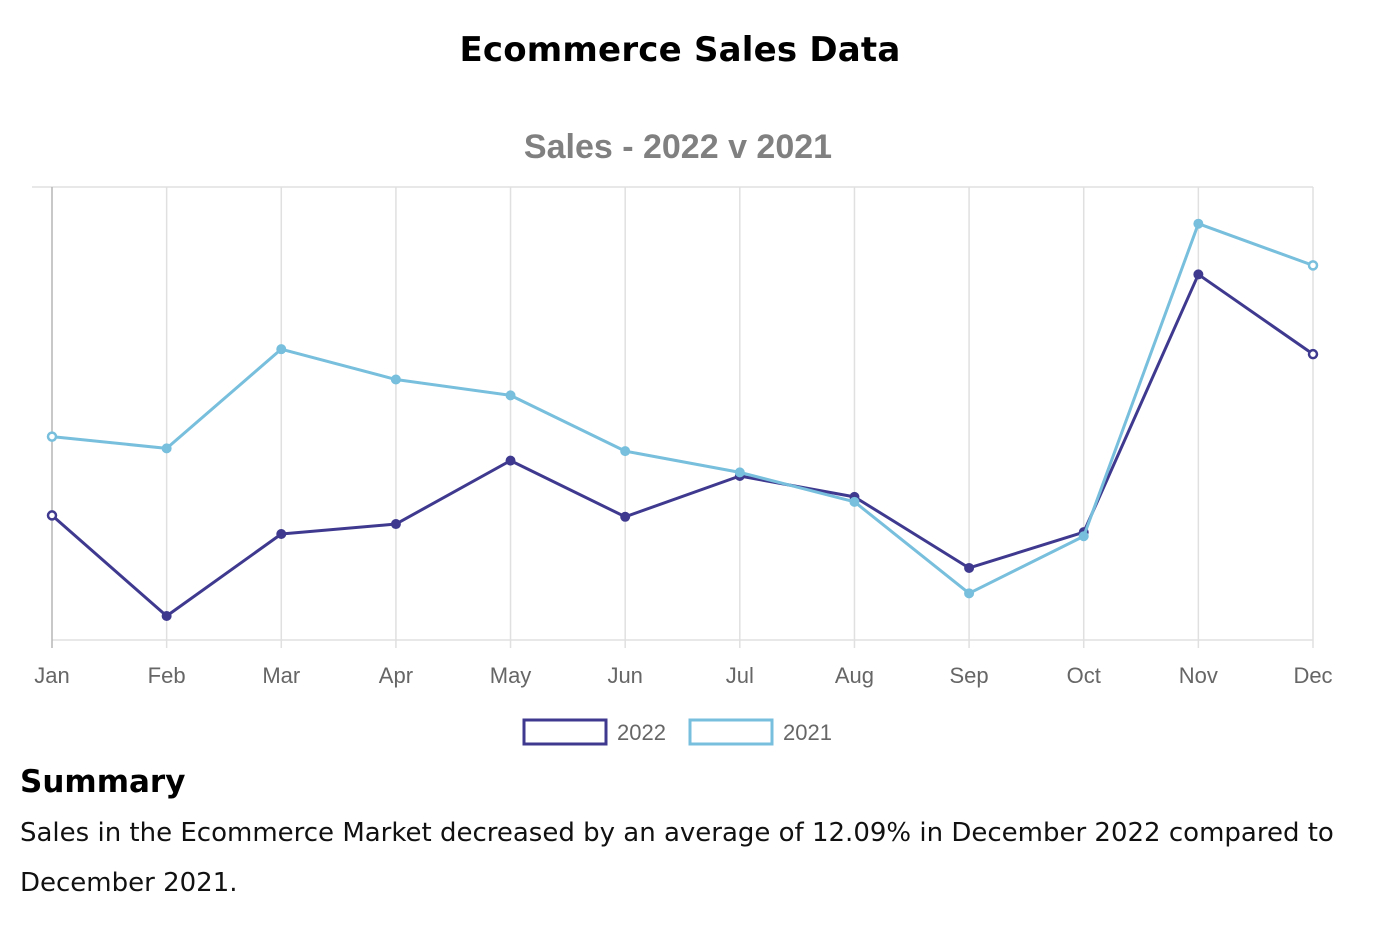 The width and height of the screenshot is (1376, 940). Describe the element at coordinates (51, 675) in the screenshot. I see `x-tick-label: Jan` at that location.